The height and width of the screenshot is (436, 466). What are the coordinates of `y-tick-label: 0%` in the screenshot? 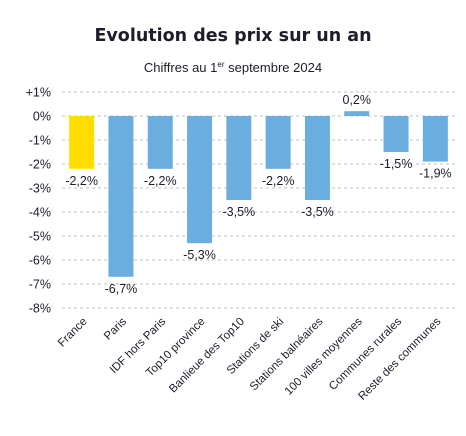 It's located at (42, 117).